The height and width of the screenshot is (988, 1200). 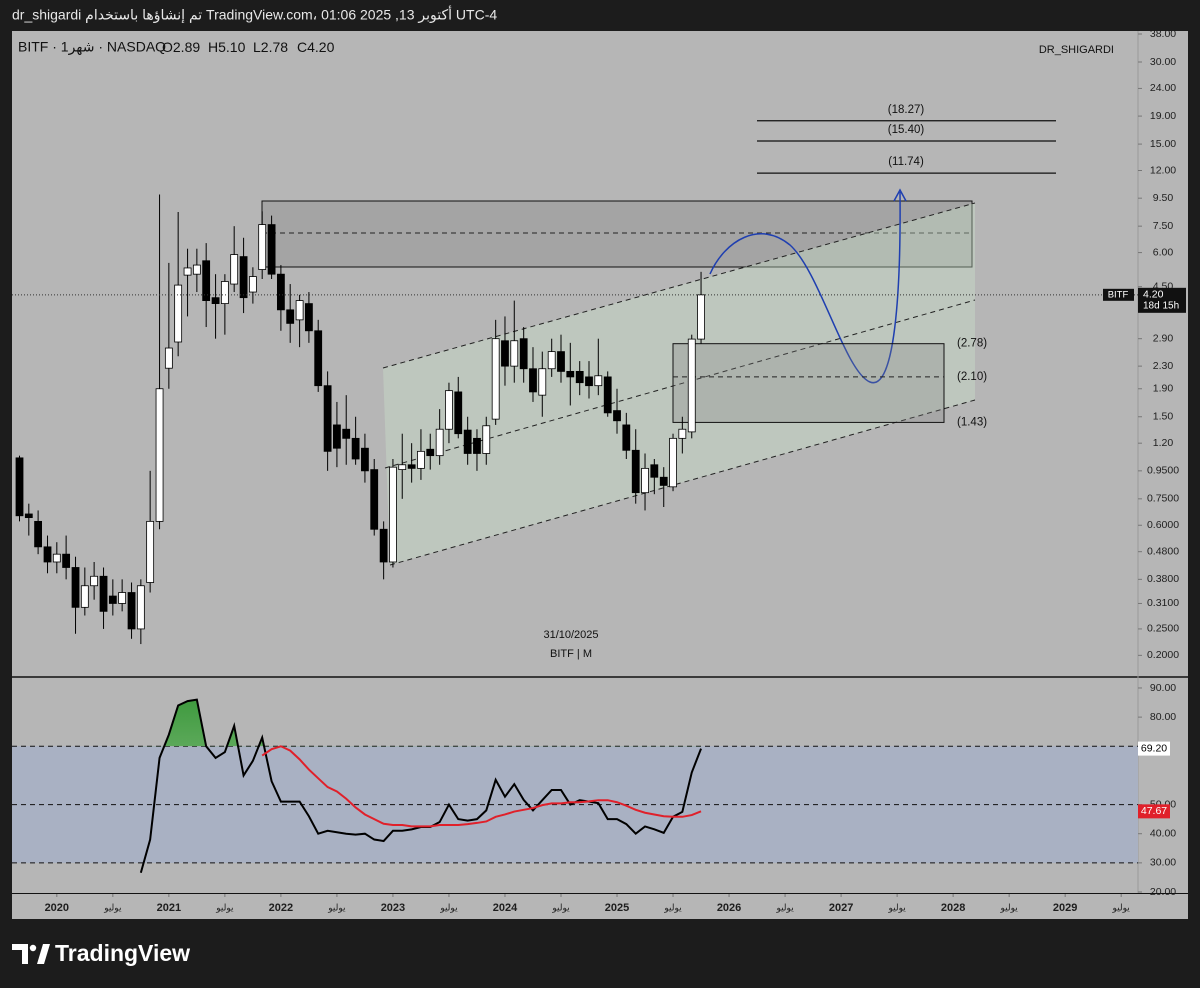 What do you see at coordinates (92, 47) in the screenshot?
I see `symbol-line: BITF · 1شهر · NASDAQ` at bounding box center [92, 47].